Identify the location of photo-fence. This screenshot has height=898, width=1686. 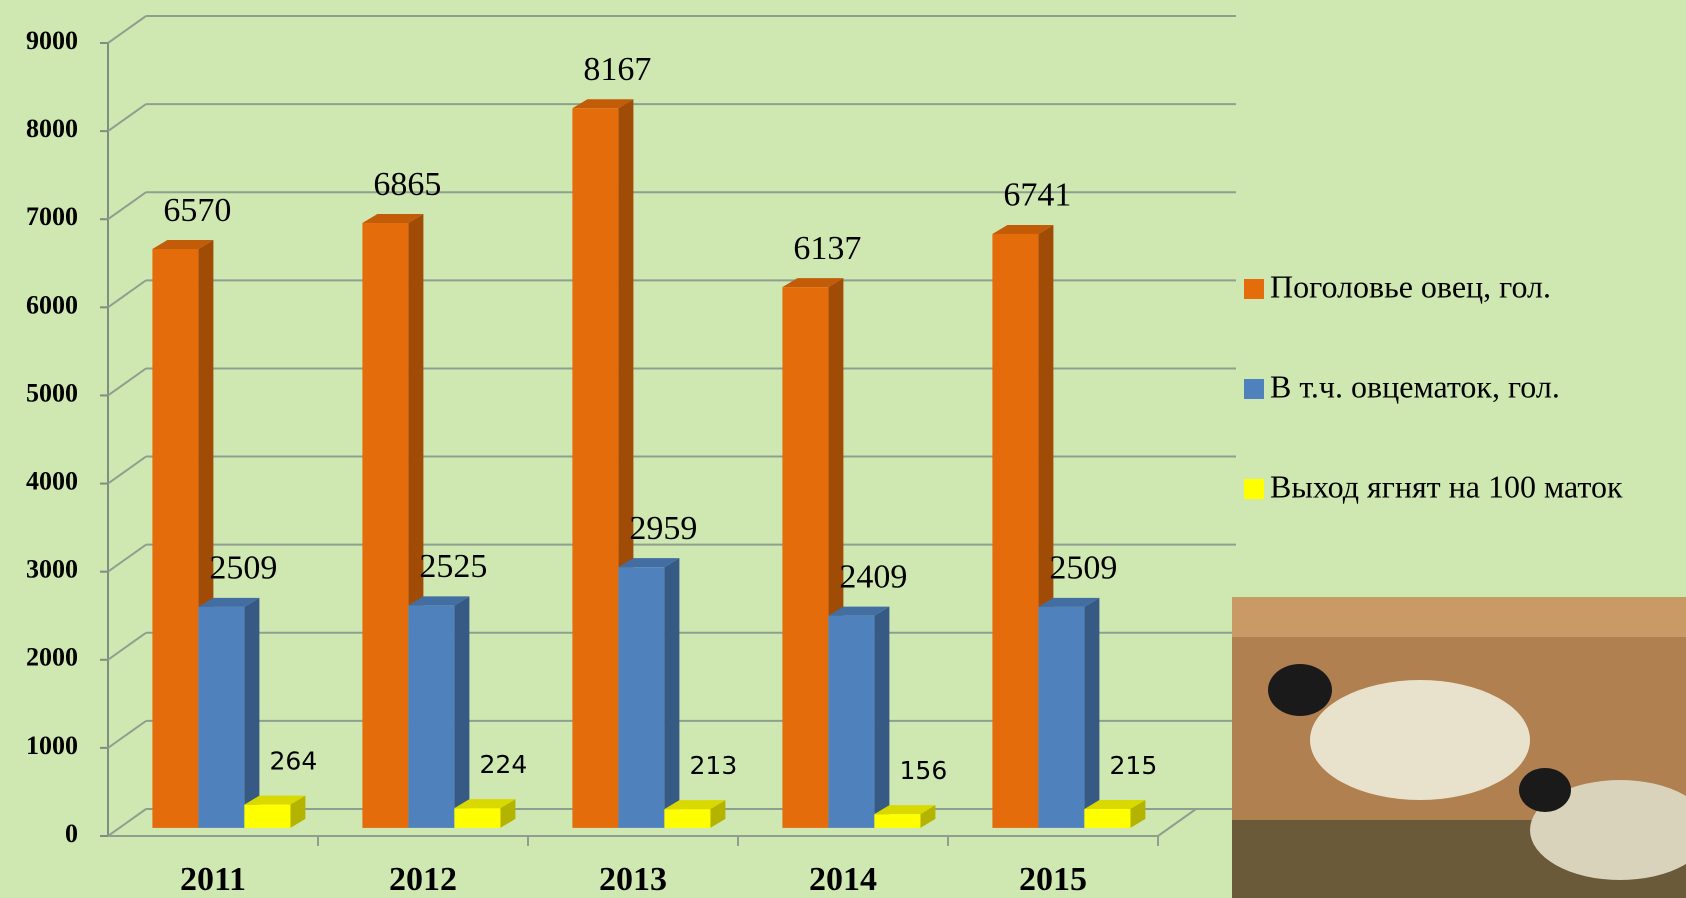
(1459, 617).